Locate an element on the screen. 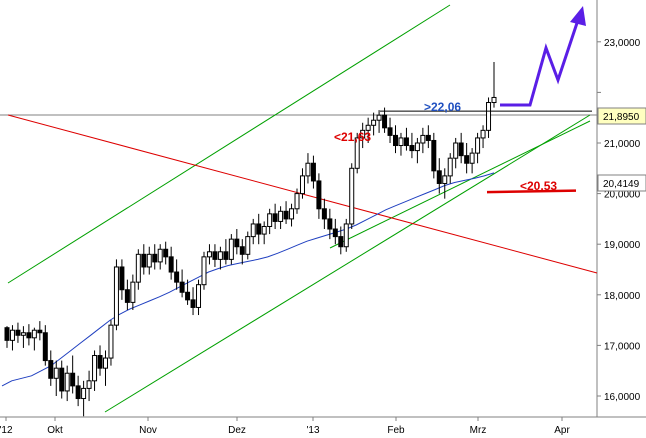 This screenshot has width=646, height=438. x-tick-label: '13 is located at coordinates (312, 430).